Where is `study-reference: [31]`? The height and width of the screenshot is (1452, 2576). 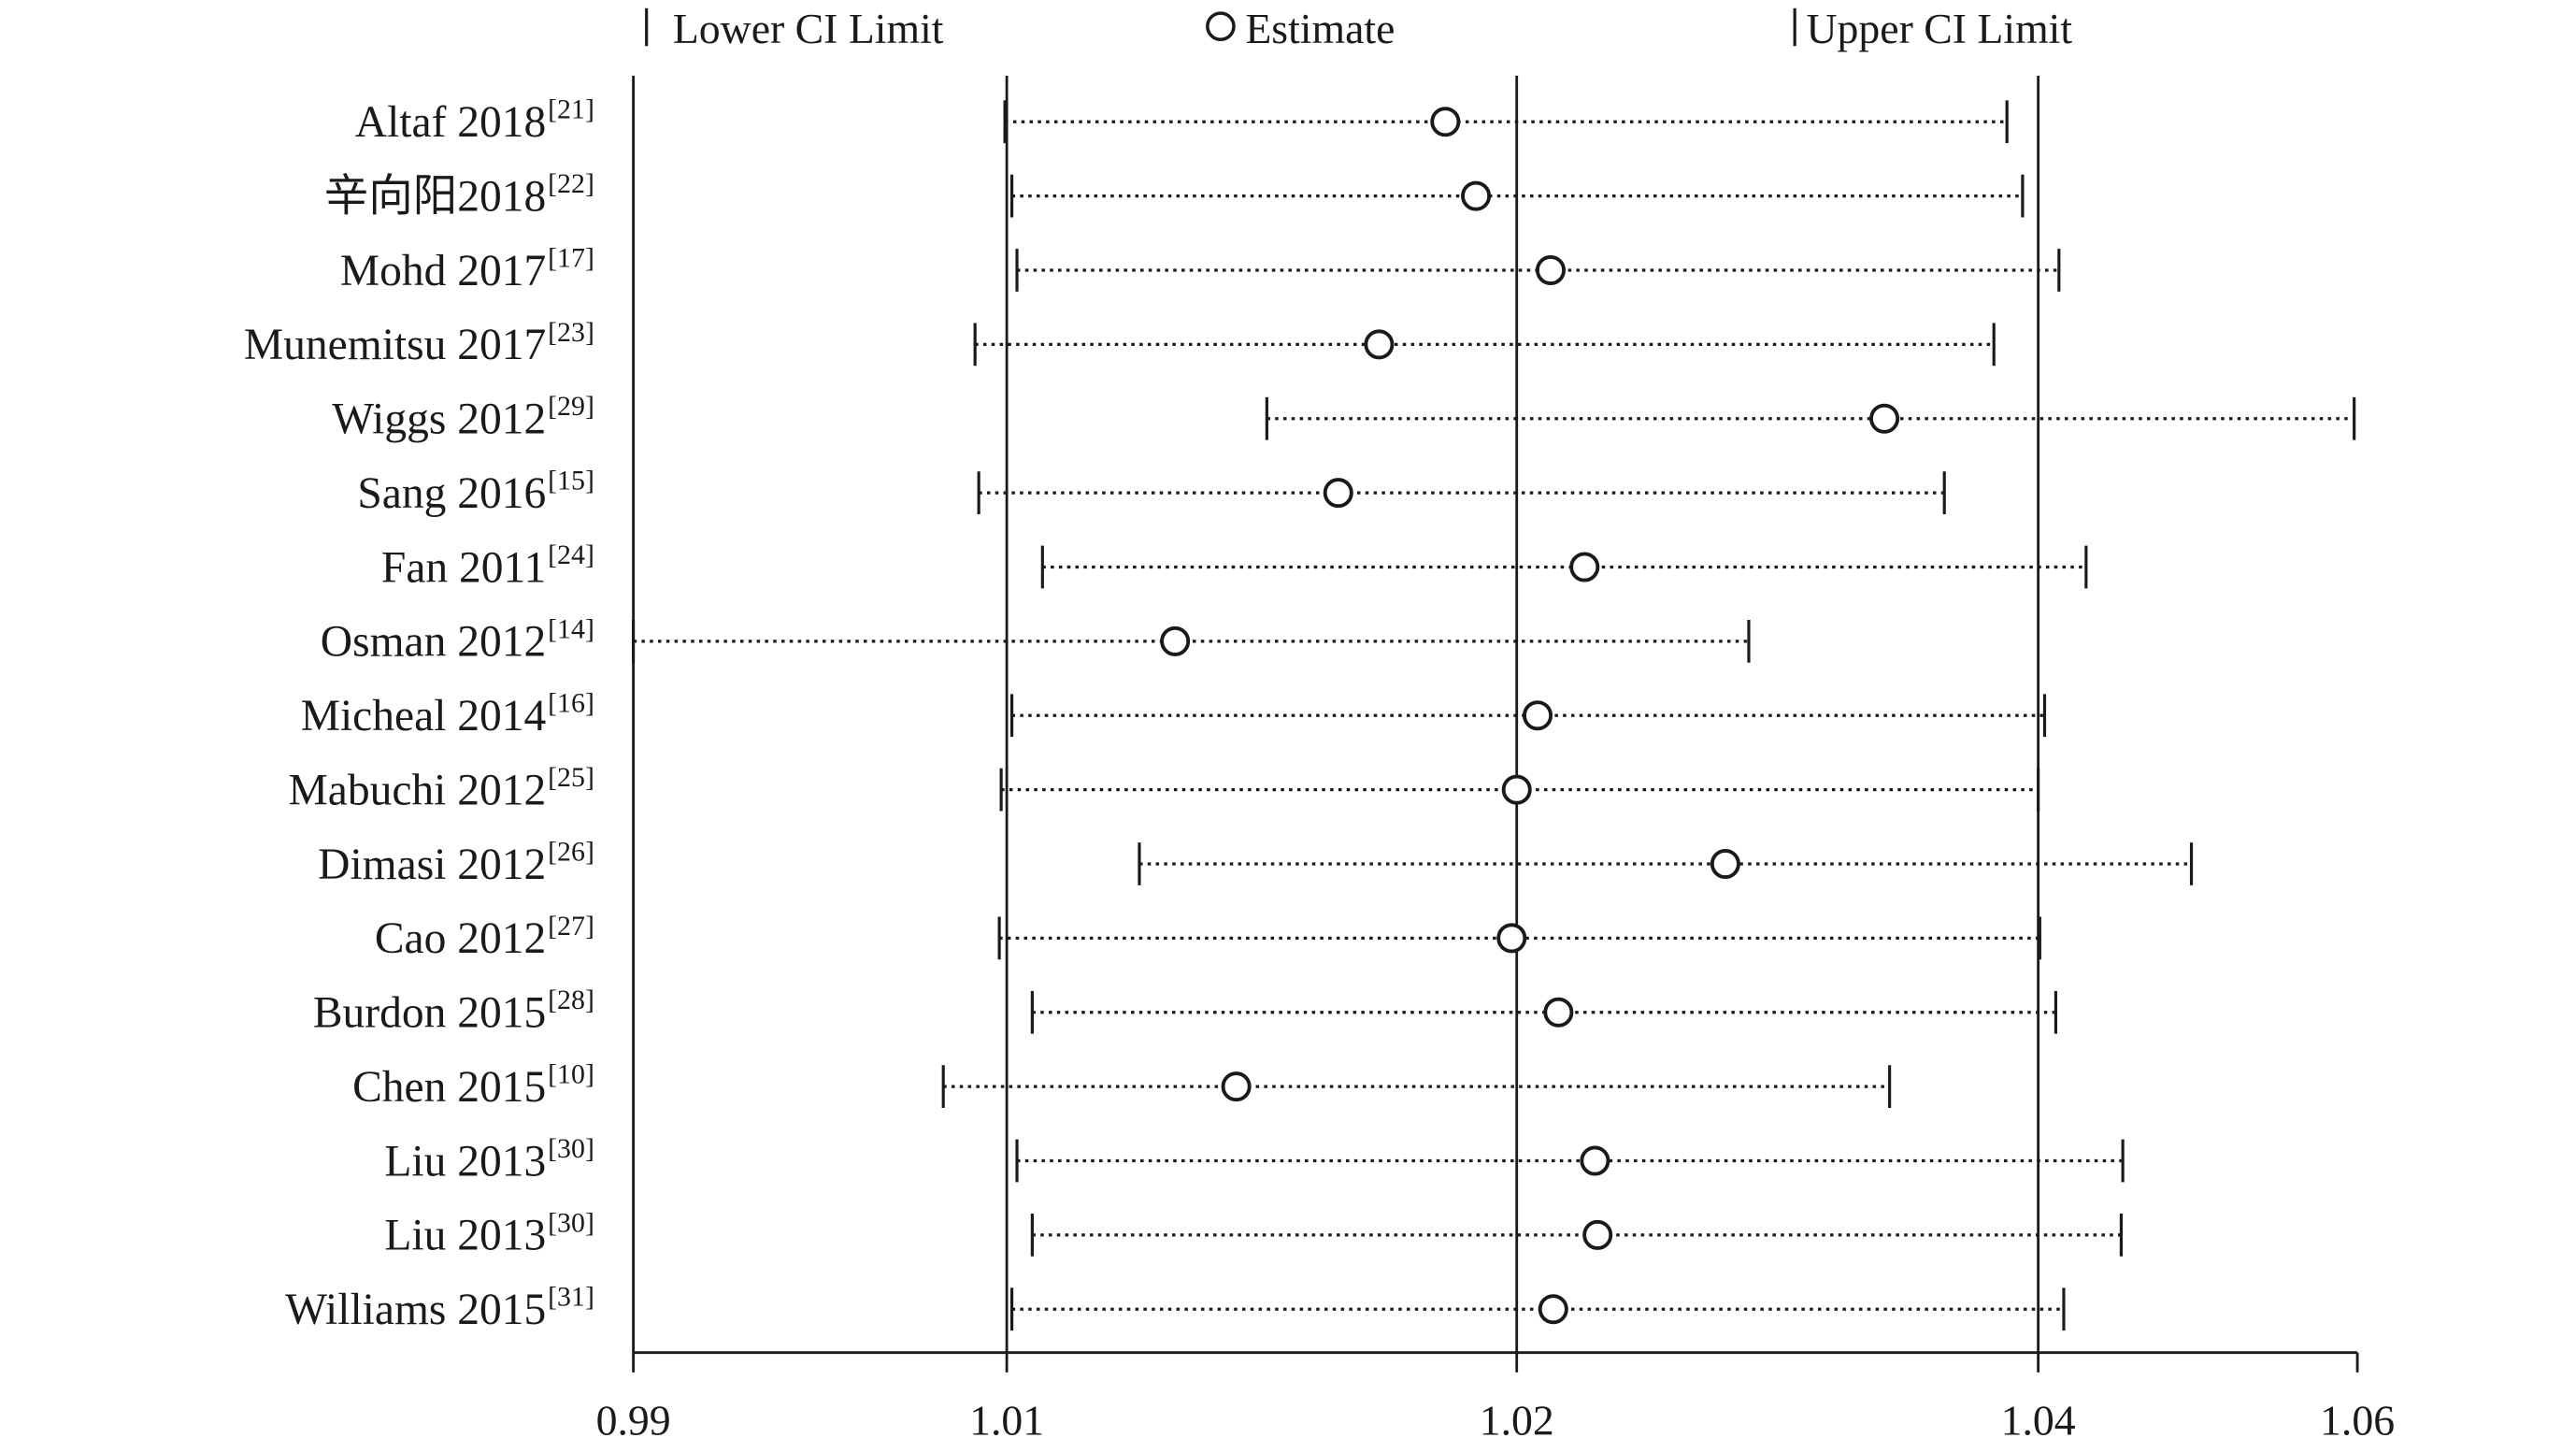 study-reference: [31] is located at coordinates (571, 1297).